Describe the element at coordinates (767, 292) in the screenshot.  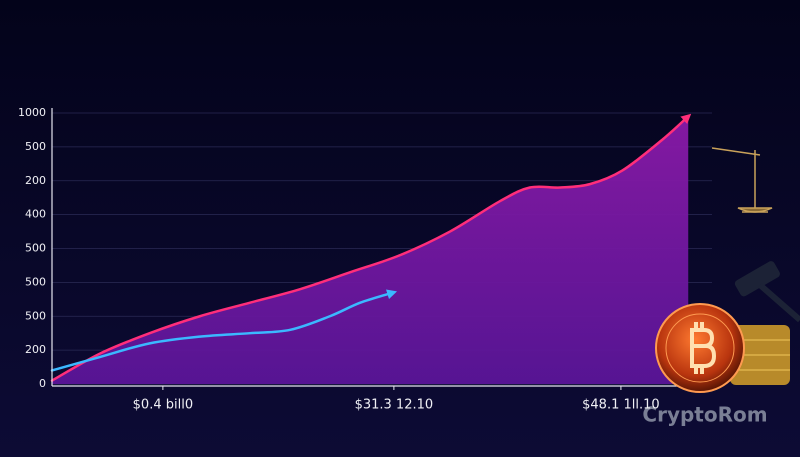
I see `gavel-icon` at that location.